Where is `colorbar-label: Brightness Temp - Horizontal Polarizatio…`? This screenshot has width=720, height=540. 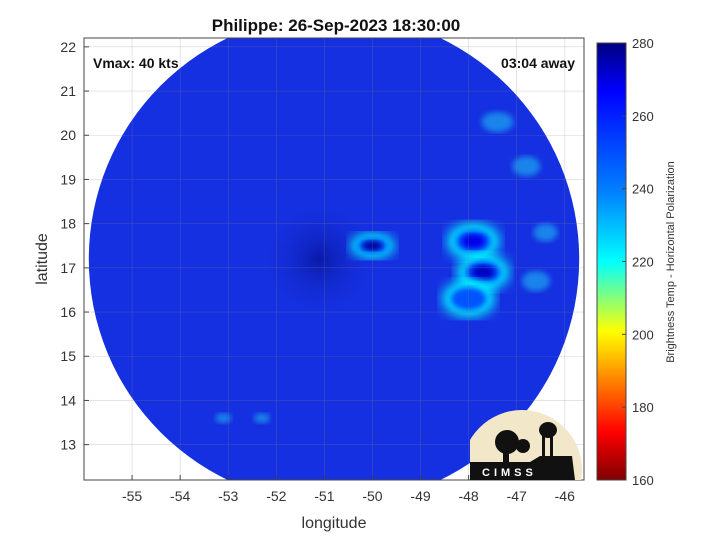
colorbar-label: Brightness Temp - Horizontal Polarizatio… is located at coordinates (671, 262).